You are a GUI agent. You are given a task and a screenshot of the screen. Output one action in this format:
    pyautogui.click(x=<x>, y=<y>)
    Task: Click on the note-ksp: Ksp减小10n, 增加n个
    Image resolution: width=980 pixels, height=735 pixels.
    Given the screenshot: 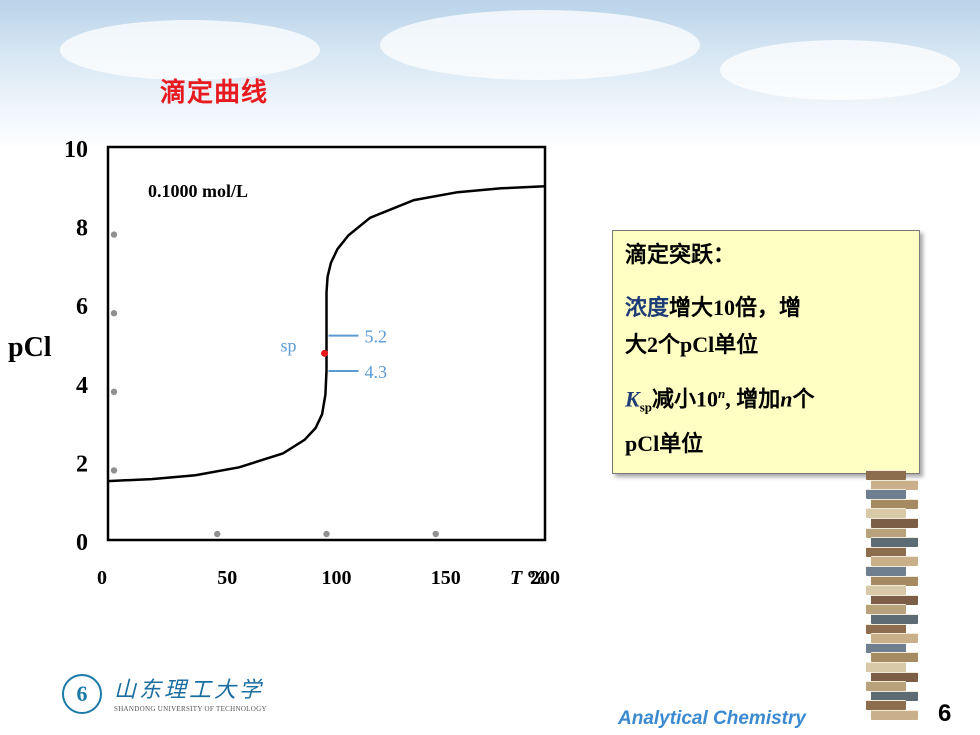 What is the action you would take?
    pyautogui.click(x=766, y=401)
    